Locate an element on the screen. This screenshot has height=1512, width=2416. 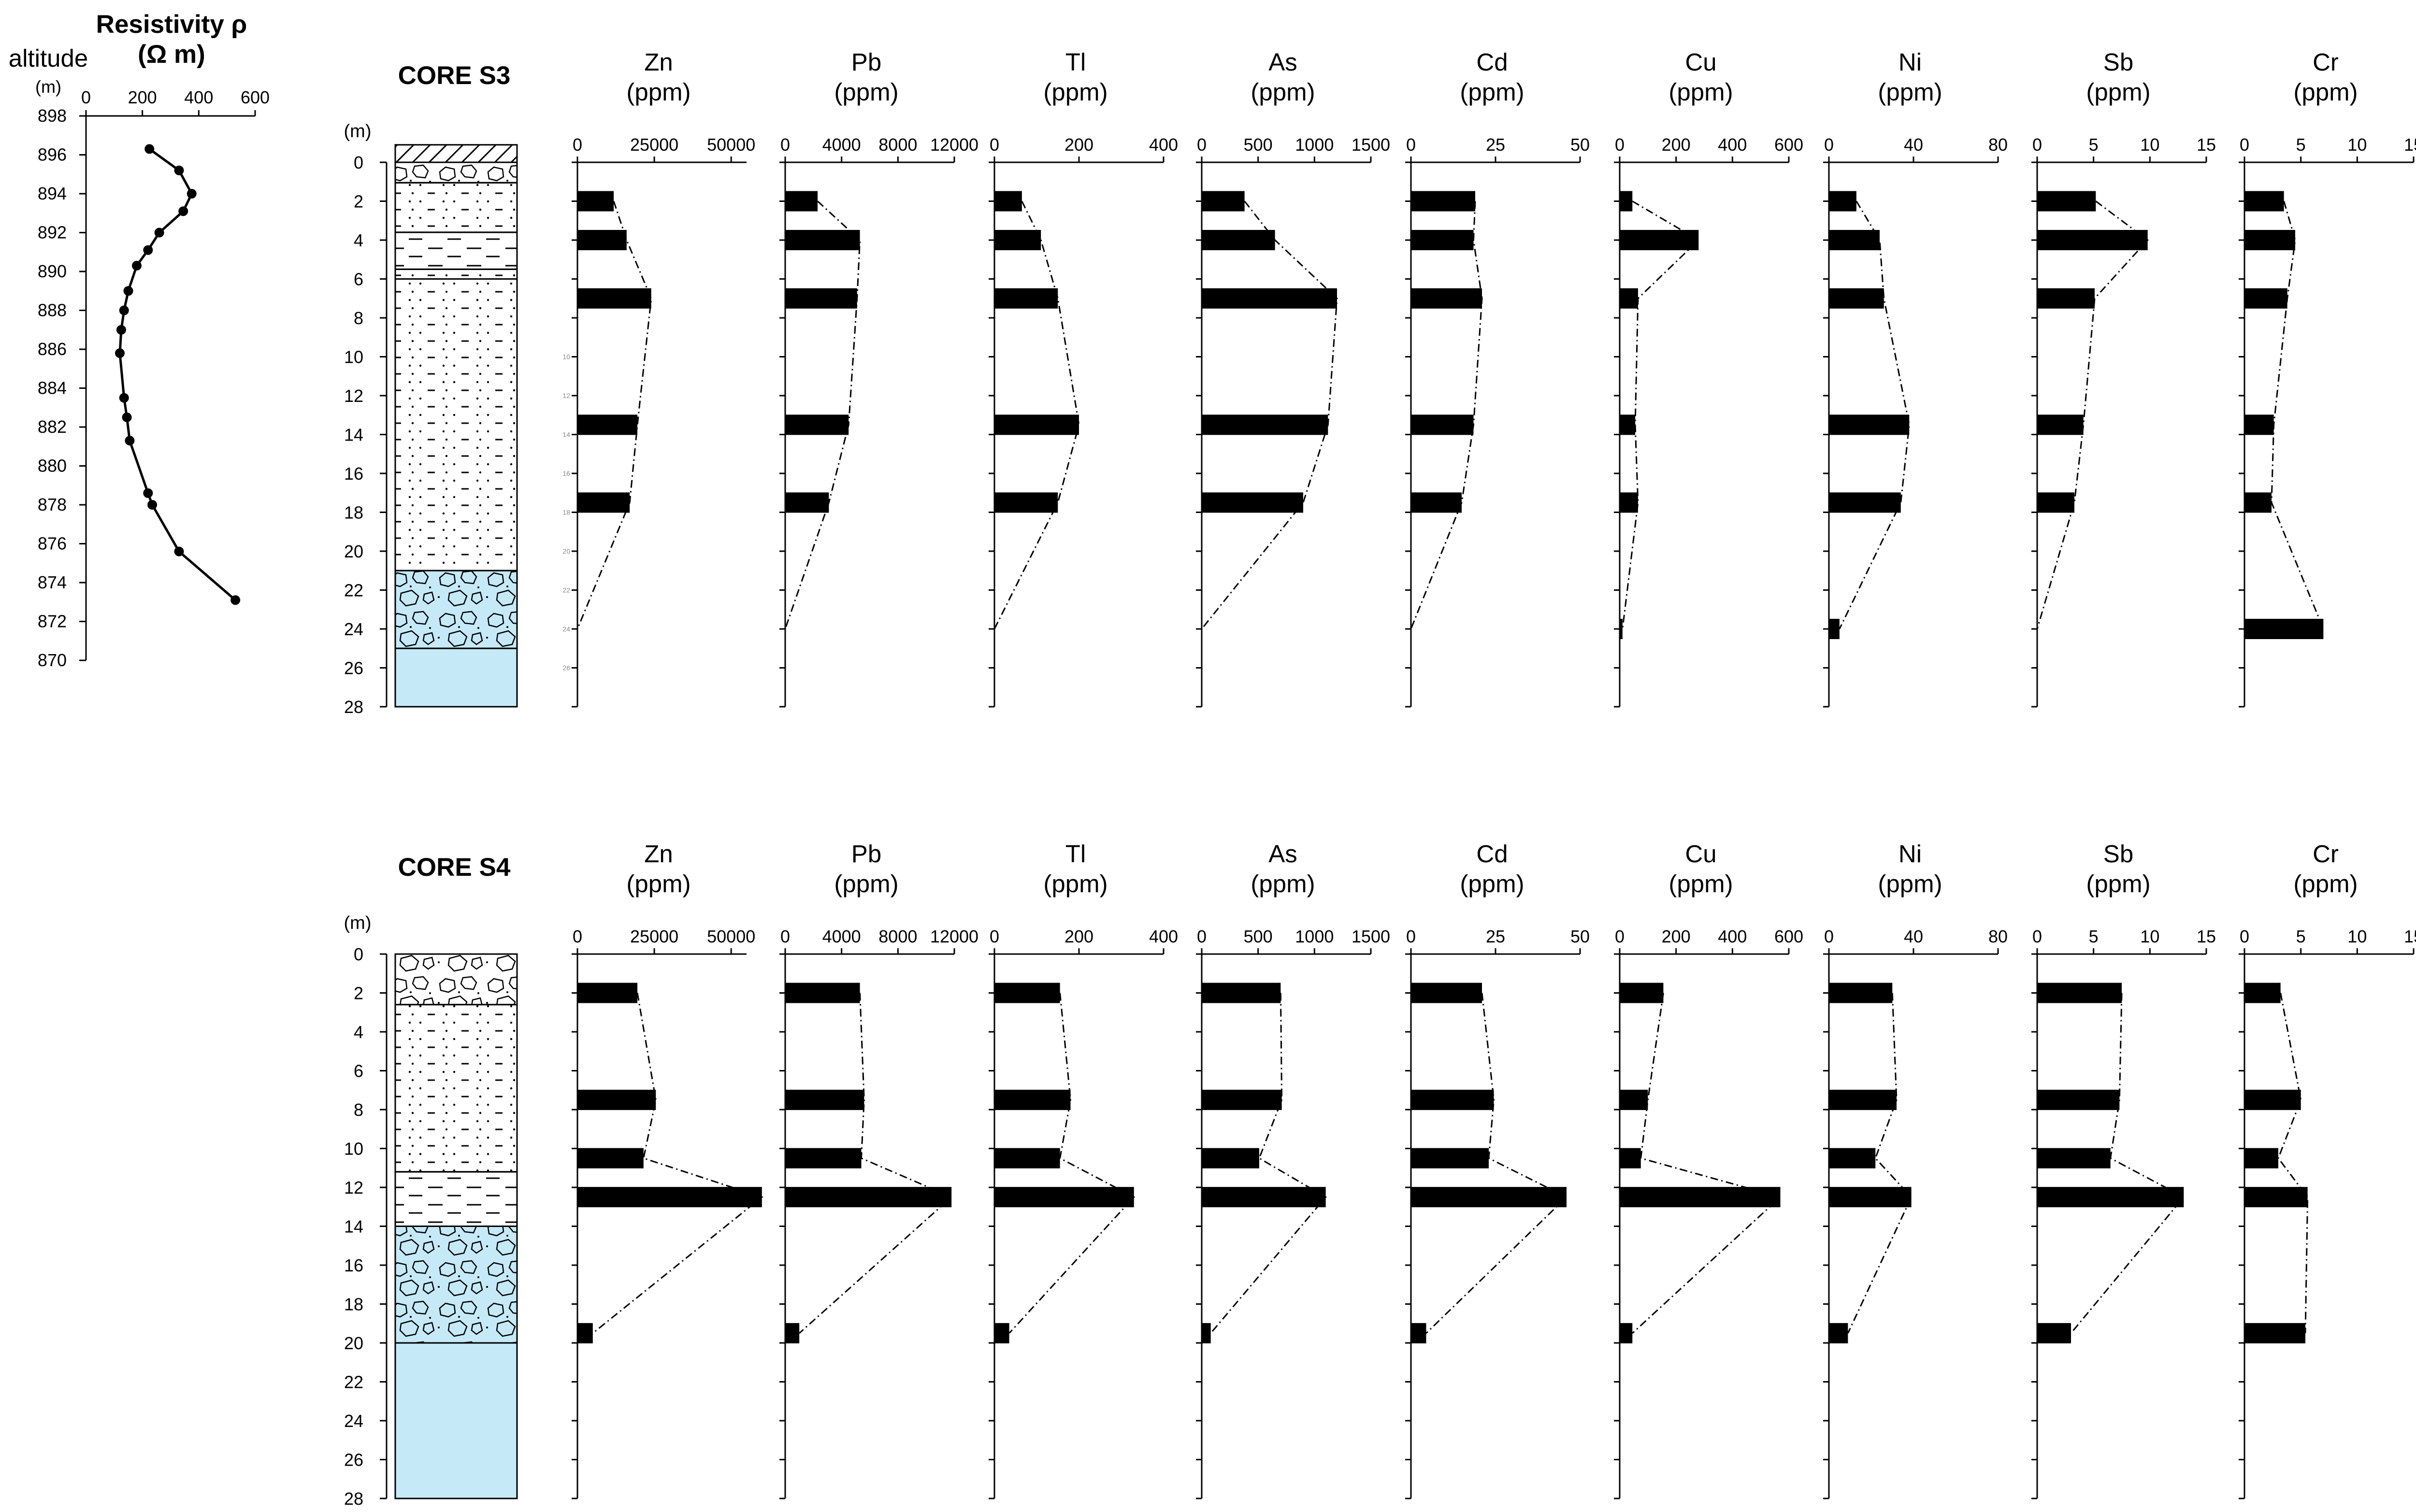
core-s3-lithology-water-blue is located at coordinates (456, 677).